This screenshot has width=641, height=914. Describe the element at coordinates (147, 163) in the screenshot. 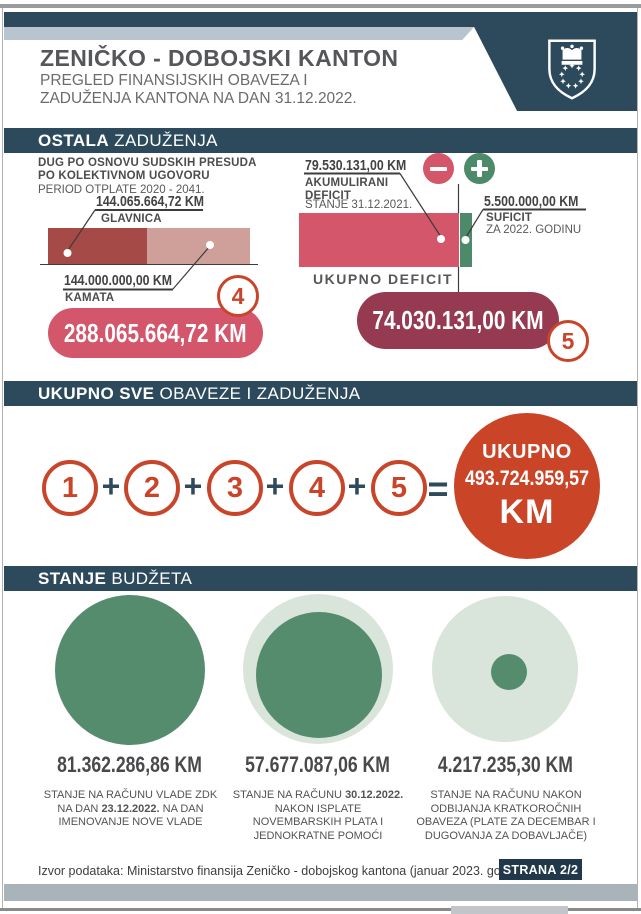

I see `court-debt-title-line1: DUG PO OSNOVU SUDSKIH PRESUDA` at that location.